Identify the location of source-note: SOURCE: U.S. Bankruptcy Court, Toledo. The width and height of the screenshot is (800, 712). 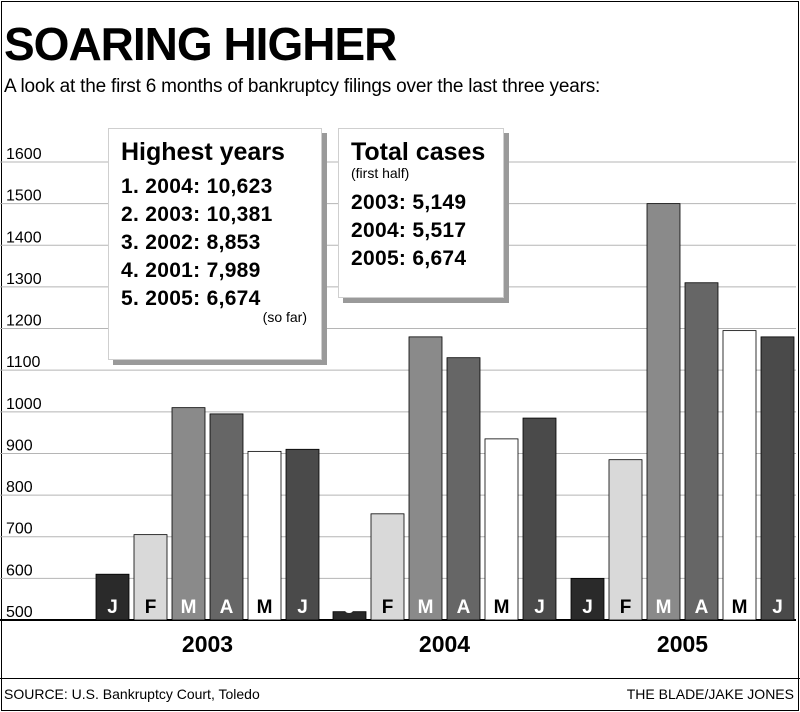
(132, 694).